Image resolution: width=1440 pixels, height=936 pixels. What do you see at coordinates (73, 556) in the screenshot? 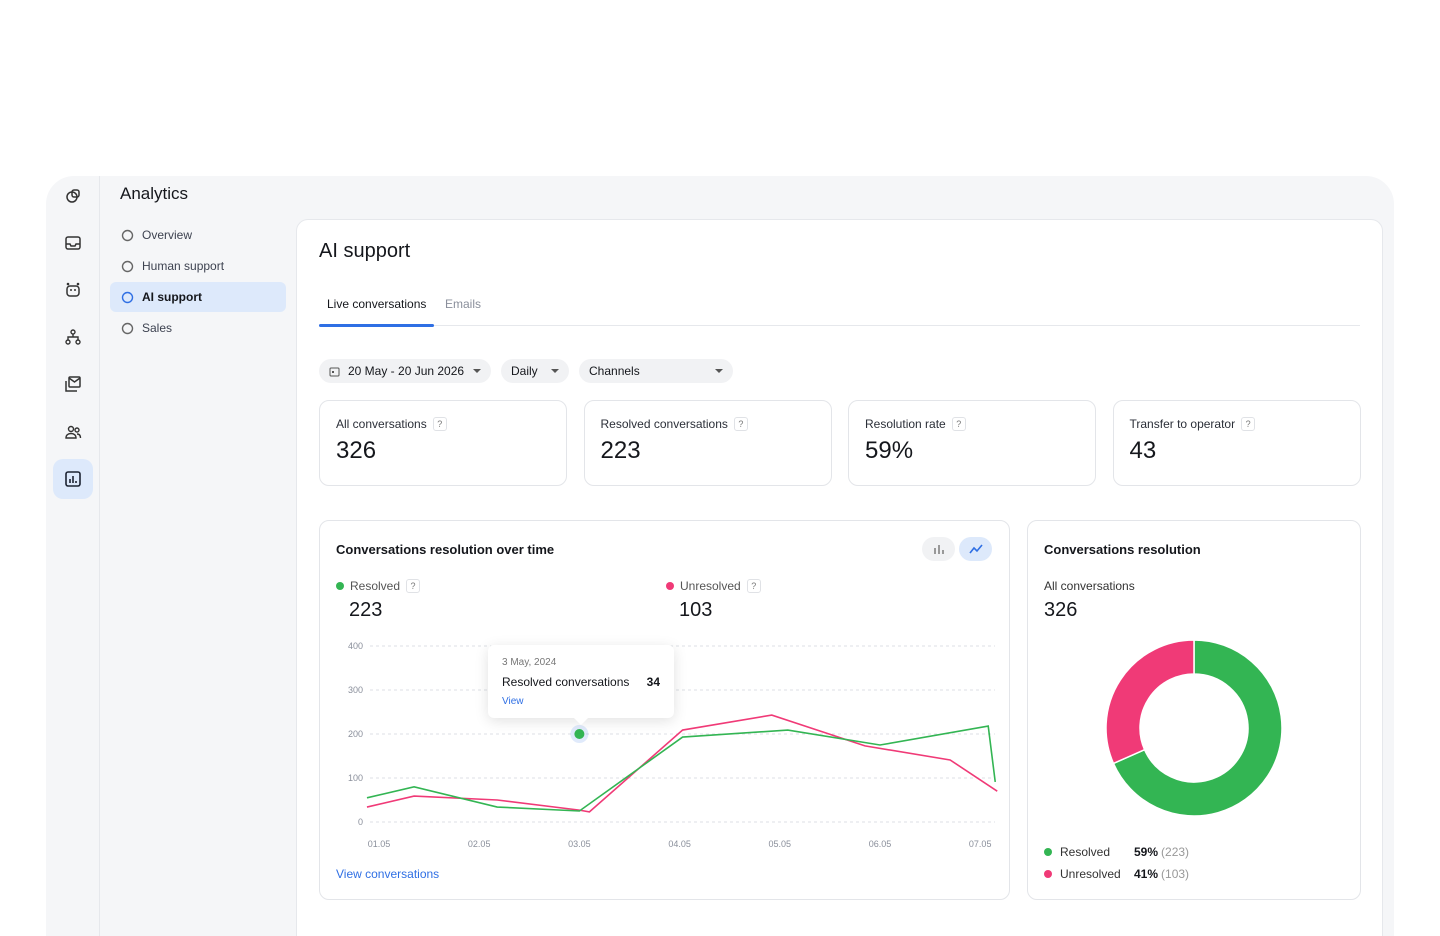
I see `icon-rail` at bounding box center [73, 556].